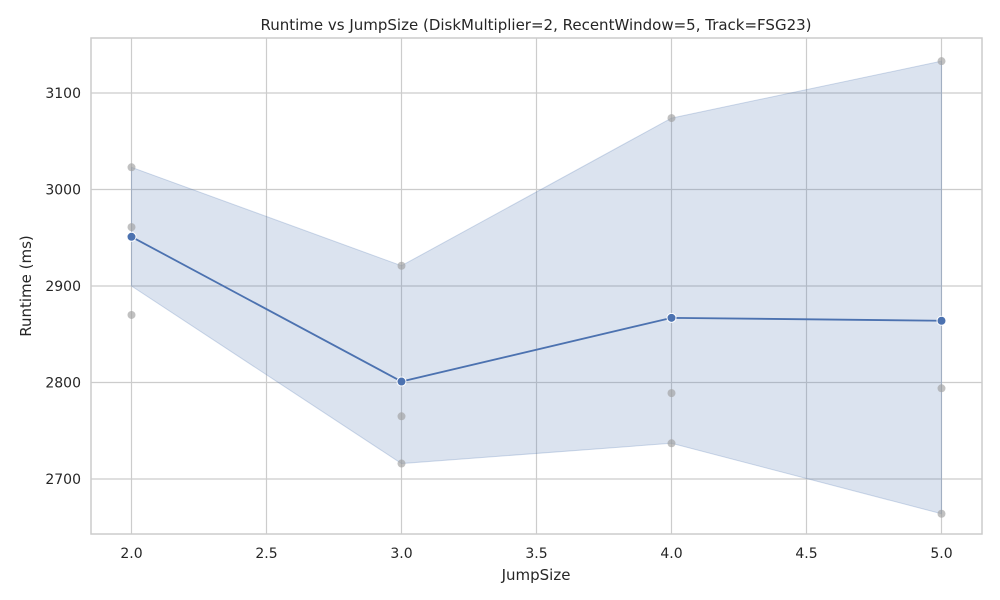 This screenshot has width=1000, height=600. What do you see at coordinates (536, 554) in the screenshot?
I see `x-tick-label-3: 3.5` at bounding box center [536, 554].